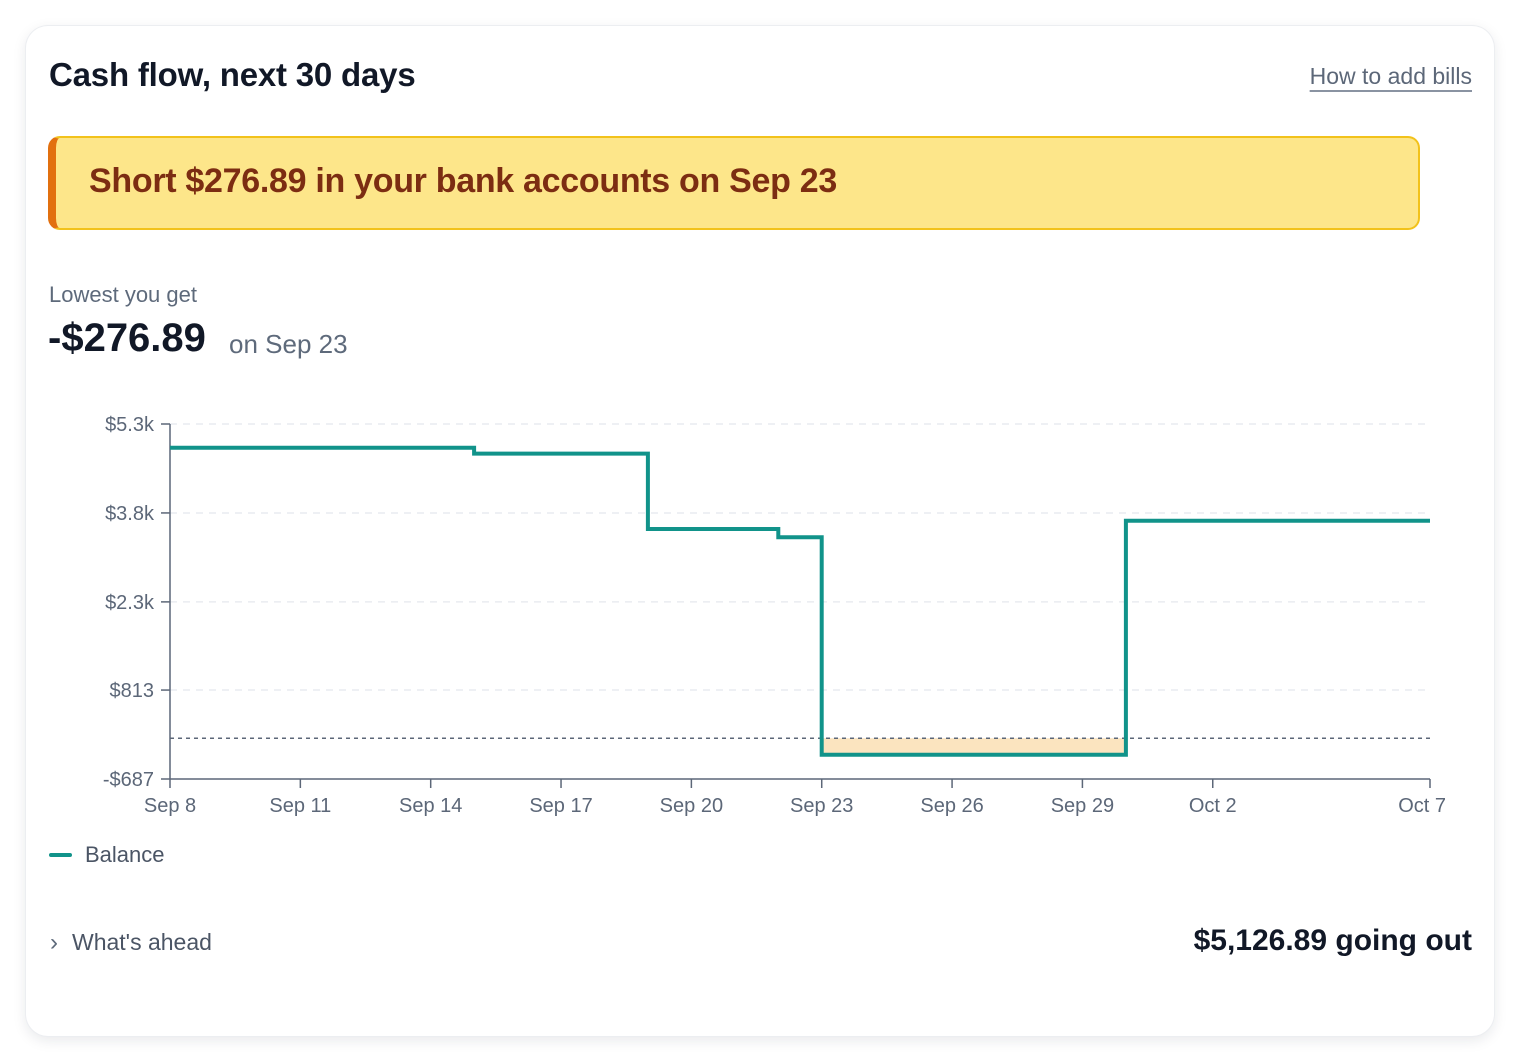  Describe the element at coordinates (430, 806) in the screenshot. I see `x-tick-label: Sep 14` at that location.